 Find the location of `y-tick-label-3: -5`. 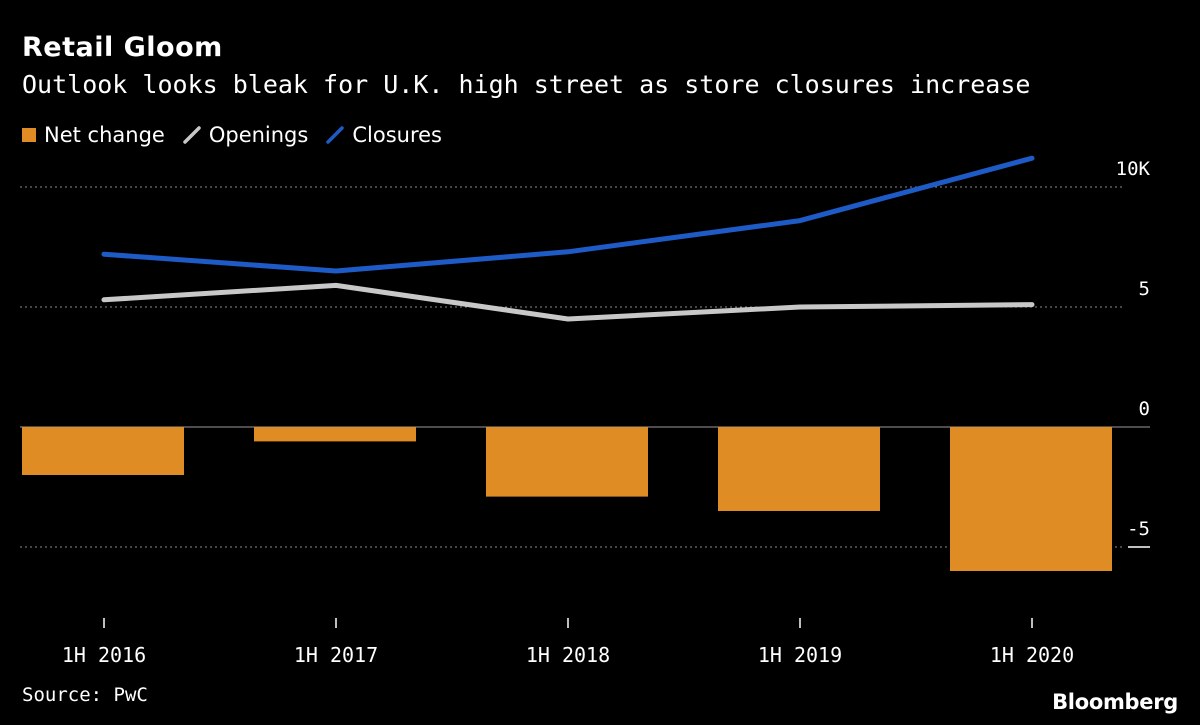

y-tick-label-3: -5 is located at coordinates (1138, 529).